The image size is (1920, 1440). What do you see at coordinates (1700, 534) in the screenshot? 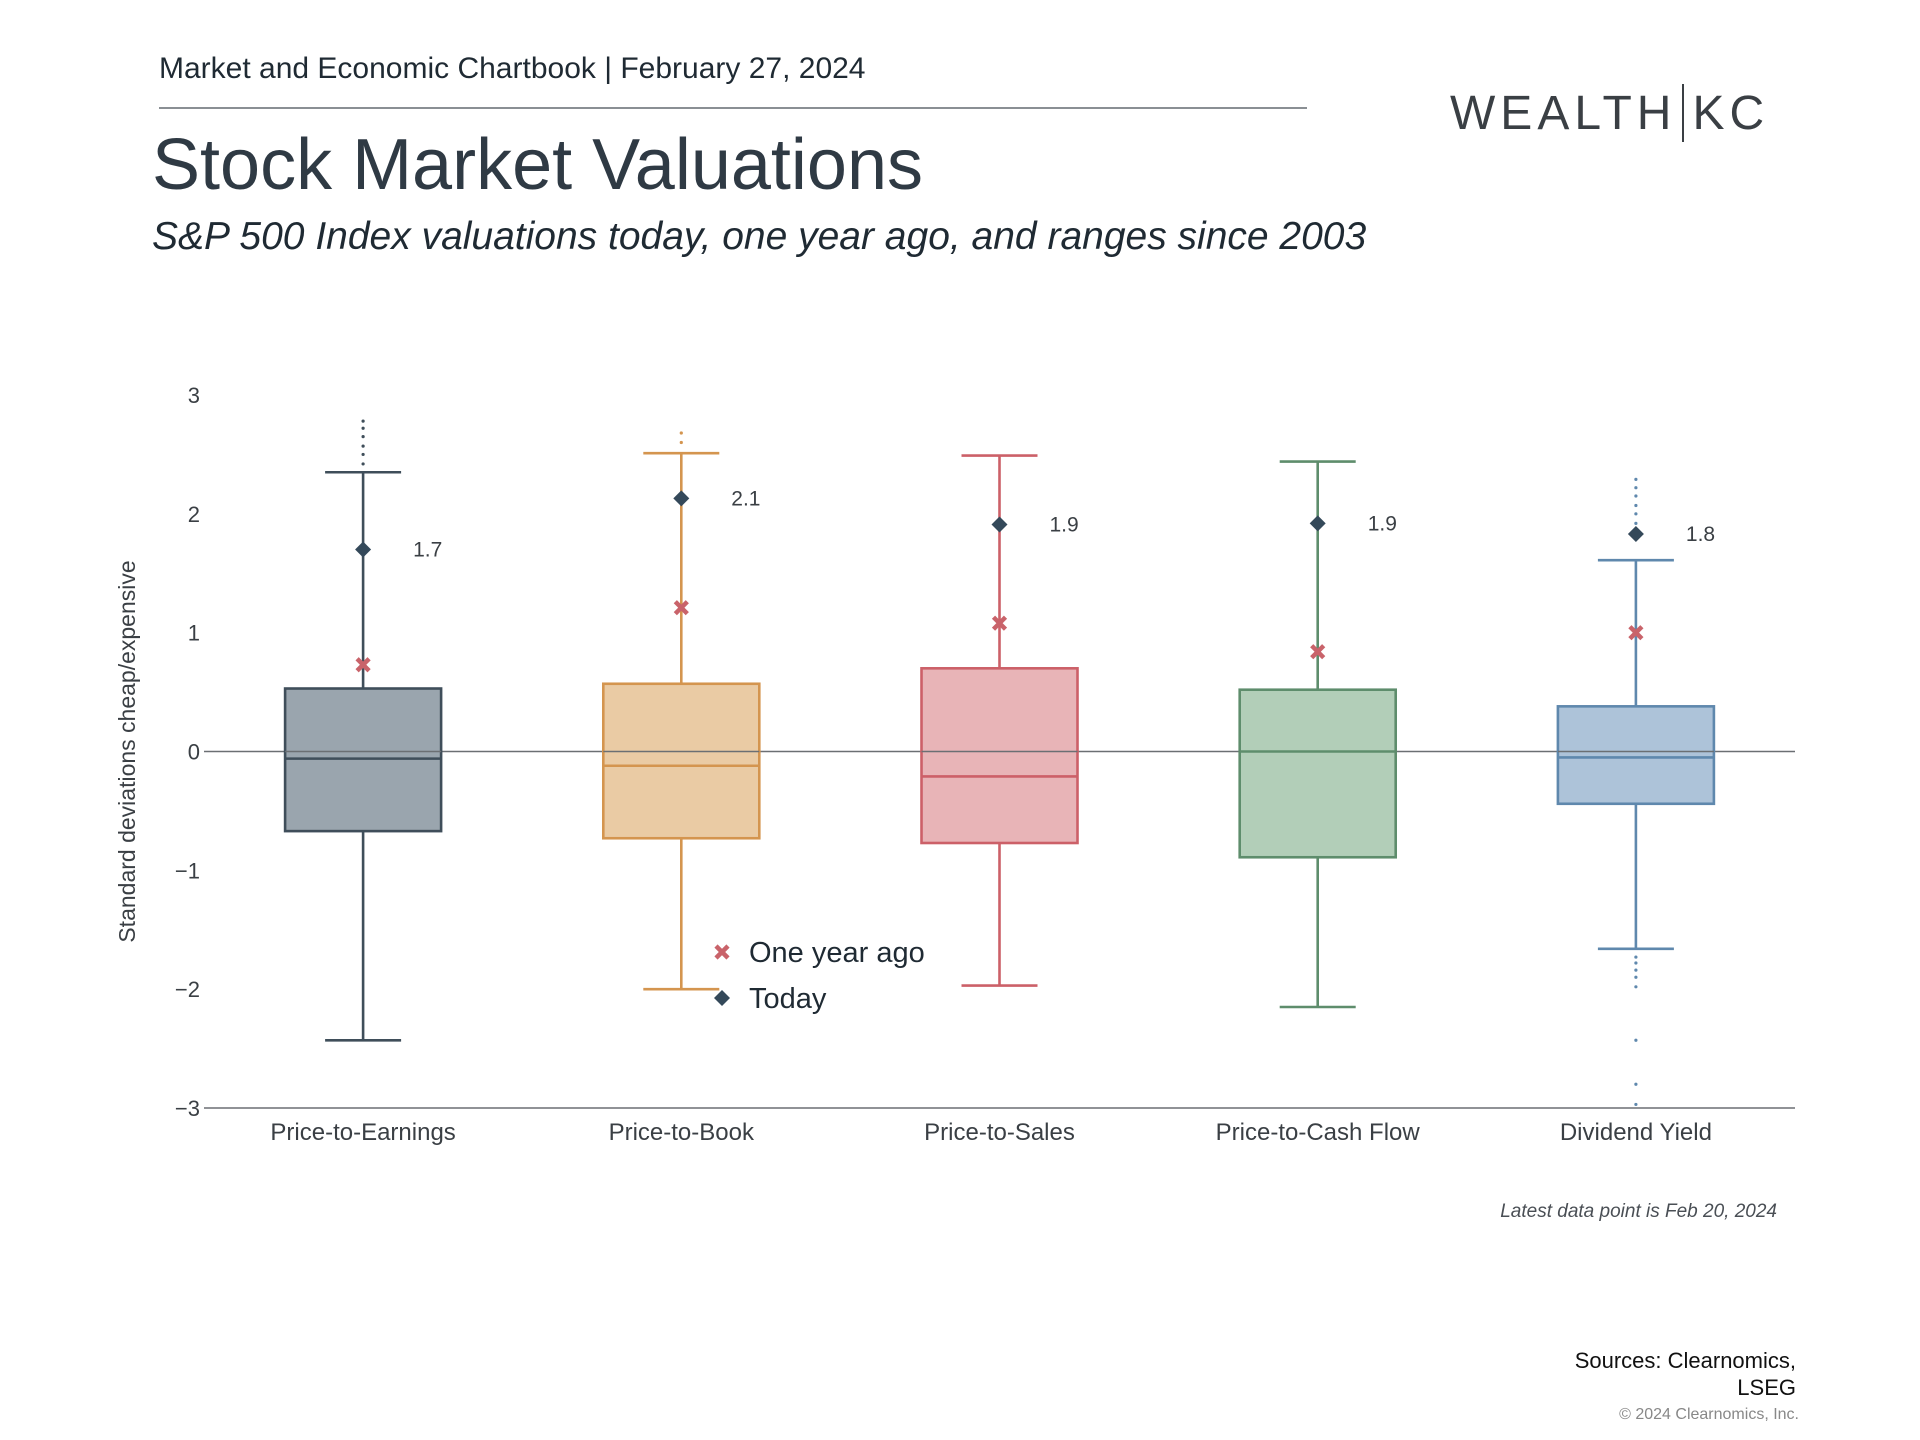
I see `today-value-label: 1.8` at bounding box center [1700, 534].